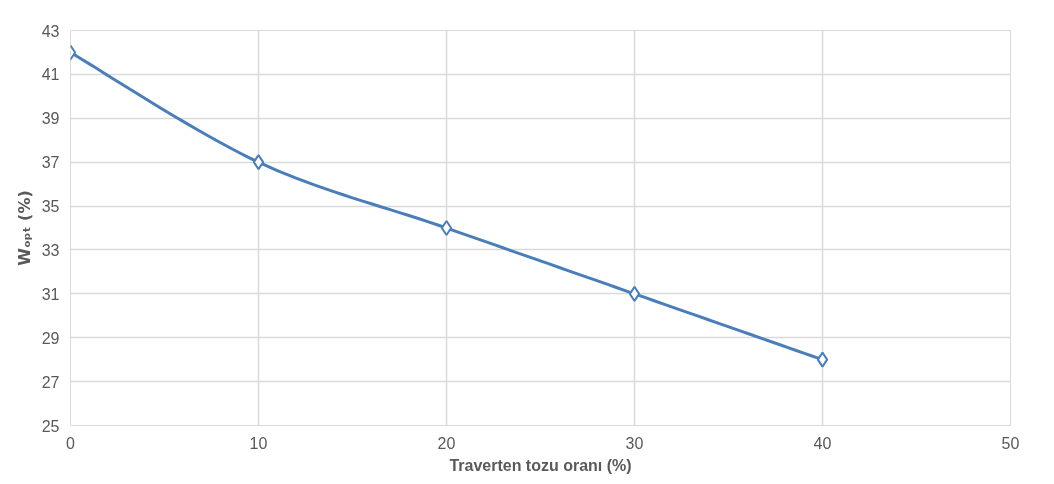  Describe the element at coordinates (822, 443) in the screenshot. I see `x-tick-label: 40` at that location.